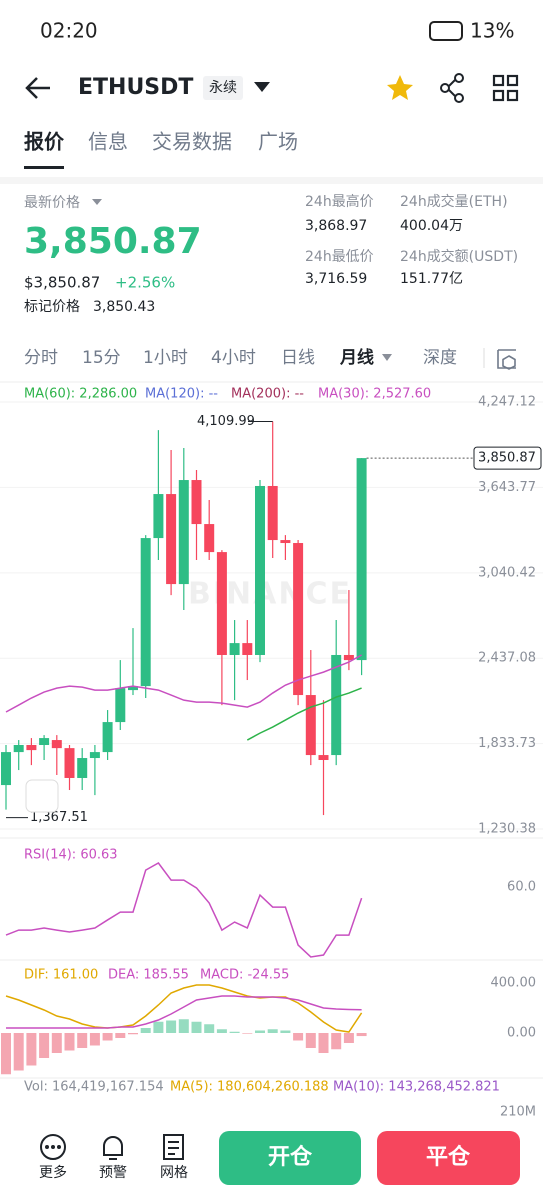 This screenshot has width=543, height=1204. What do you see at coordinates (37, 88) in the screenshot?
I see `back-button` at bounding box center [37, 88].